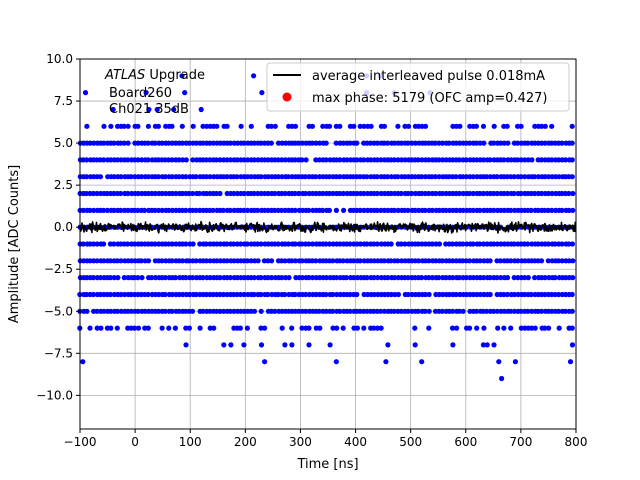 This screenshot has height=480, width=640. What do you see at coordinates (124, 75) in the screenshot?
I see `annotation-experiment: ATLAS` at bounding box center [124, 75].